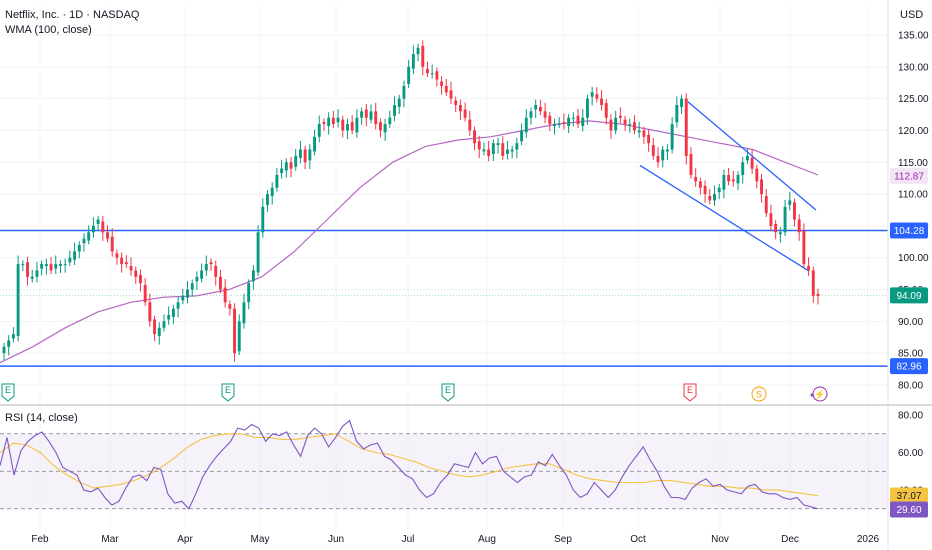  What do you see at coordinates (820, 394) in the screenshot?
I see `flash-marker-shape` at bounding box center [820, 394].